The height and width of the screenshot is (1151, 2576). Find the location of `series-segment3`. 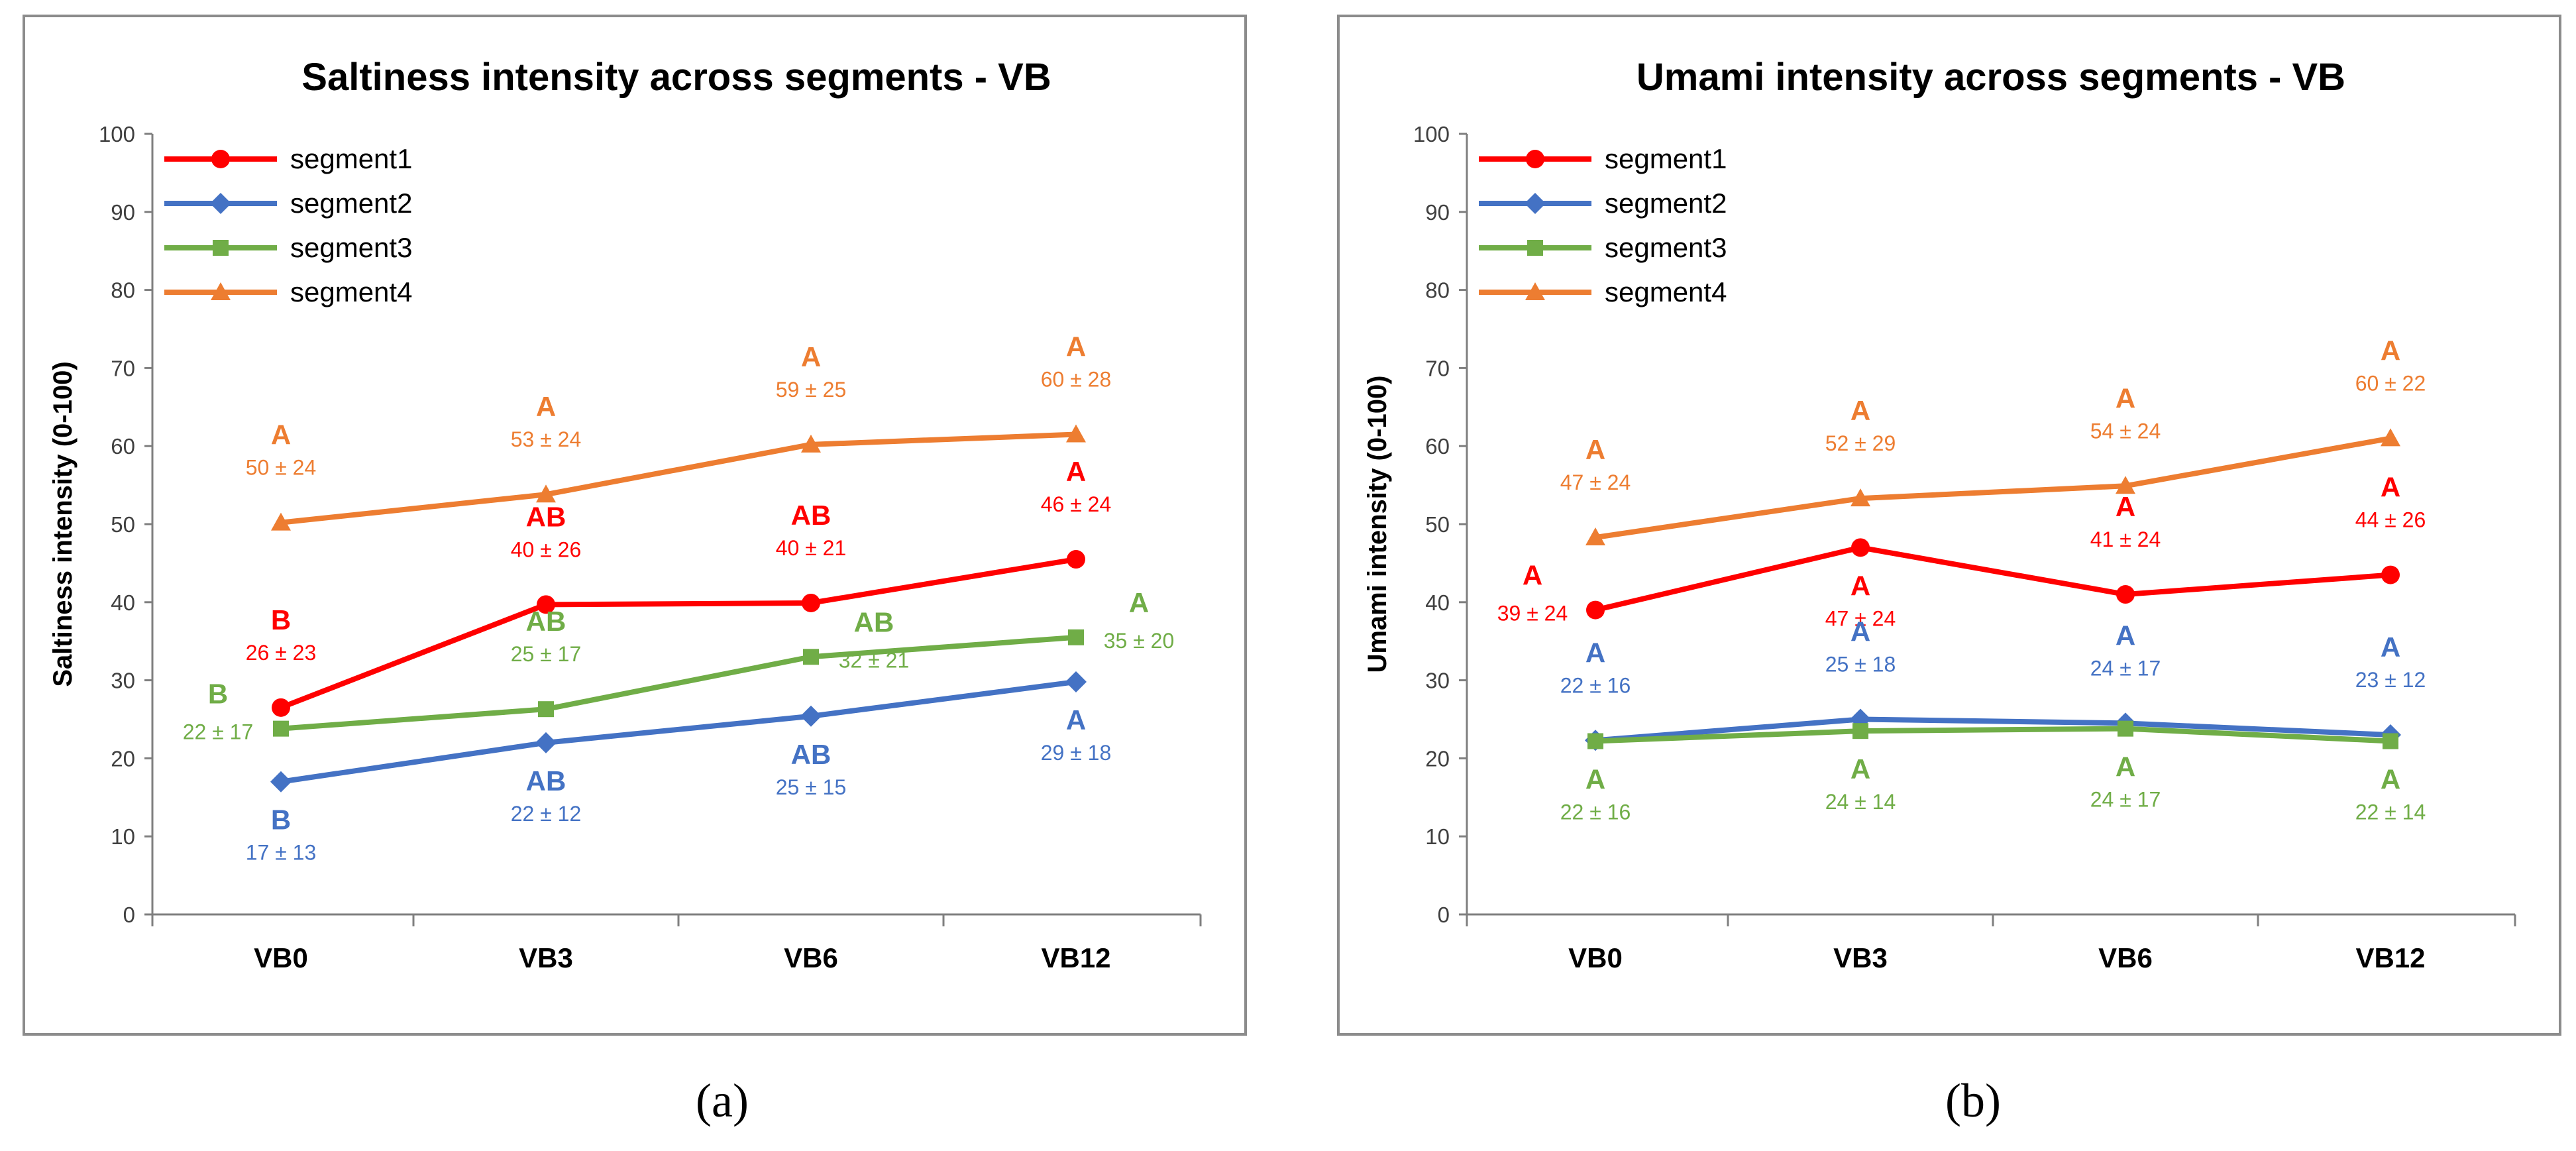

series-segment3 is located at coordinates (1993, 734).